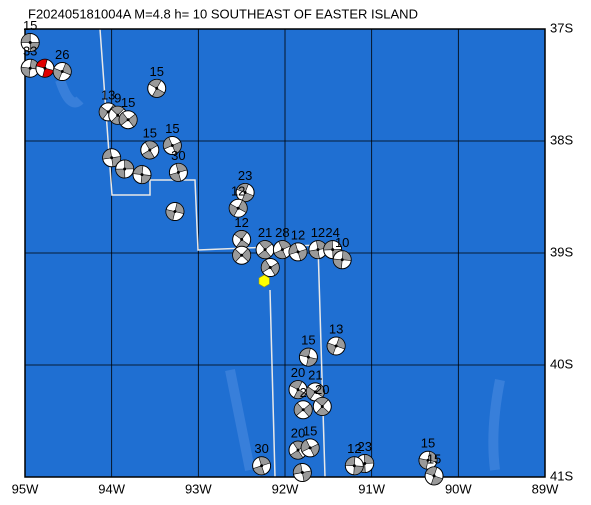  What do you see at coordinates (561, 475) in the screenshot?
I see `y-tick-label: 41S` at bounding box center [561, 475].